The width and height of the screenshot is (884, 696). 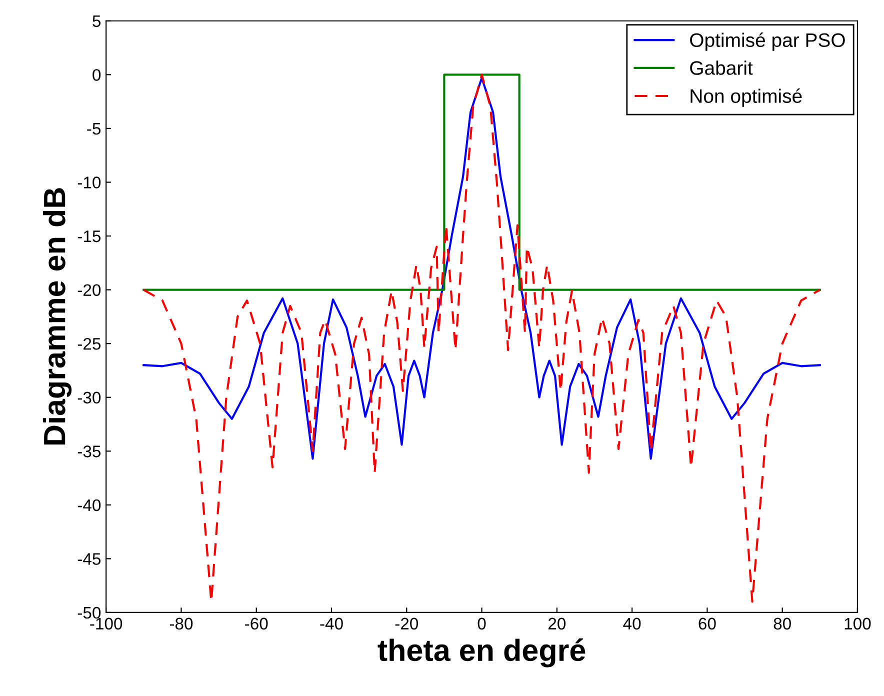 What do you see at coordinates (89, 452) in the screenshot?
I see `y-tick-label: -35` at bounding box center [89, 452].